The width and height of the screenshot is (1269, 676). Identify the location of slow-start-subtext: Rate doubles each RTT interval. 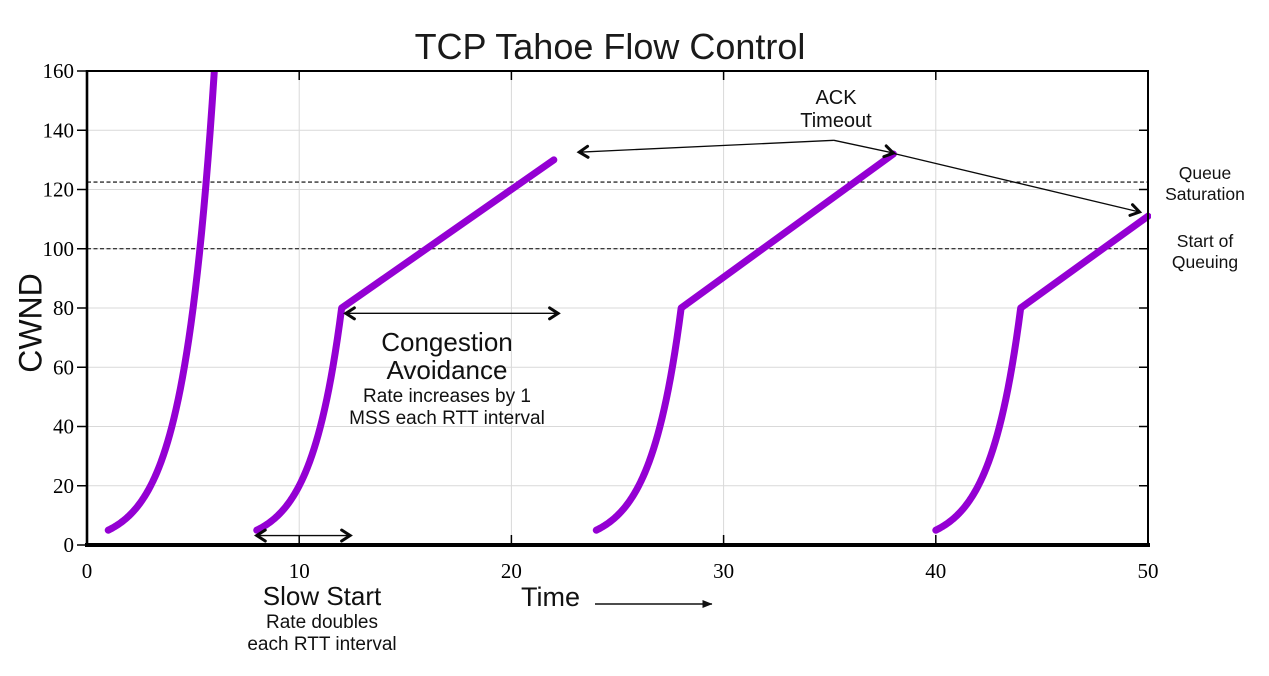
(322, 633).